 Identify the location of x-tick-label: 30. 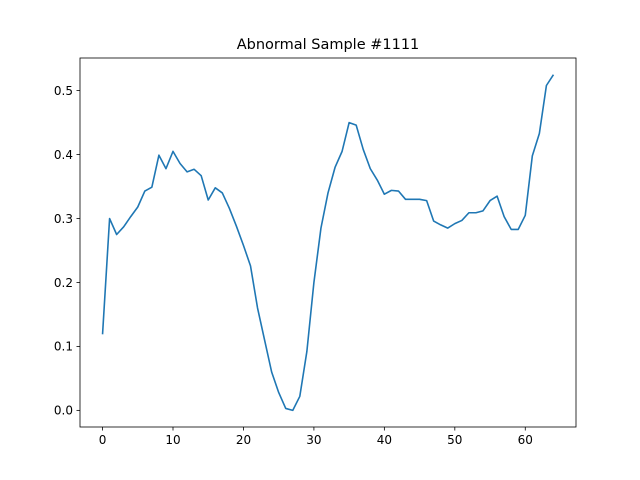
(313, 440).